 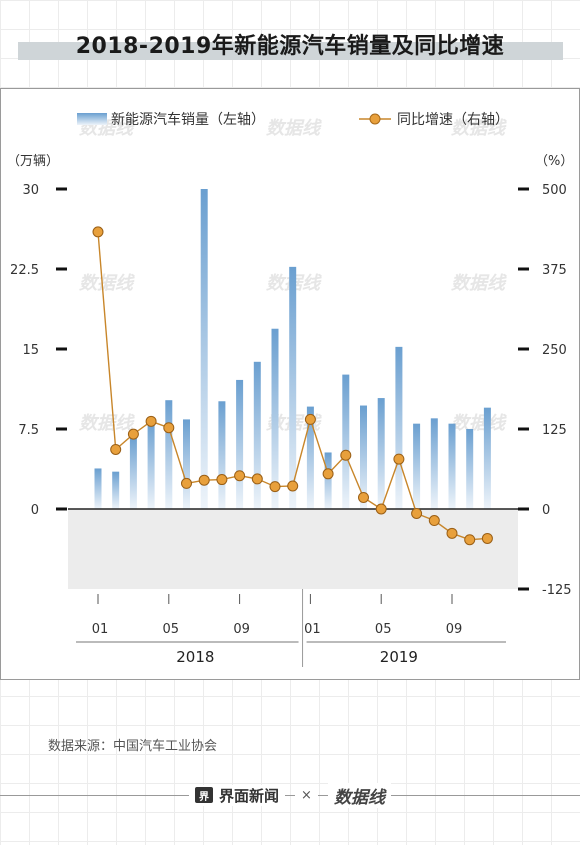 What do you see at coordinates (35, 510) in the screenshot?
I see `left-axis-tick-label: 0` at bounding box center [35, 510].